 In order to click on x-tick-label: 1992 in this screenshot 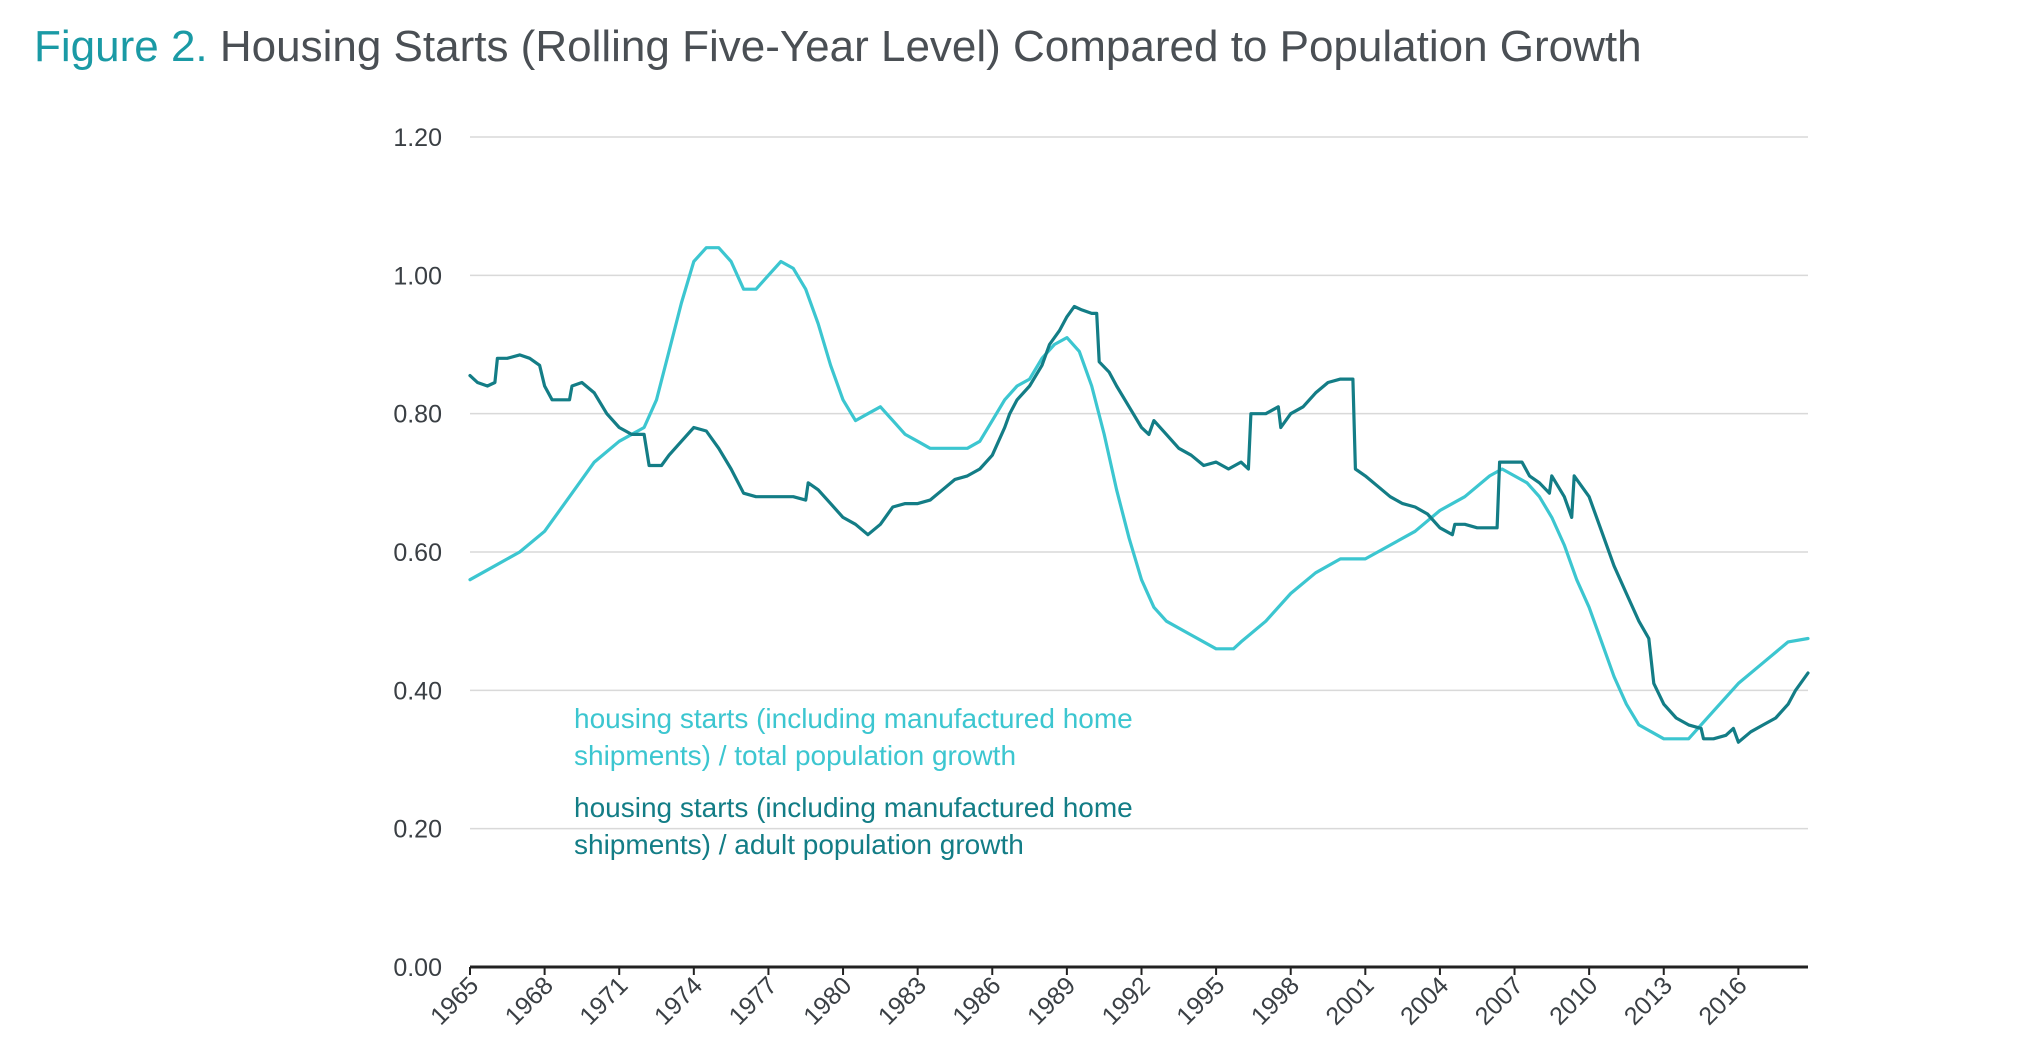, I will do `click(1126, 1000)`.